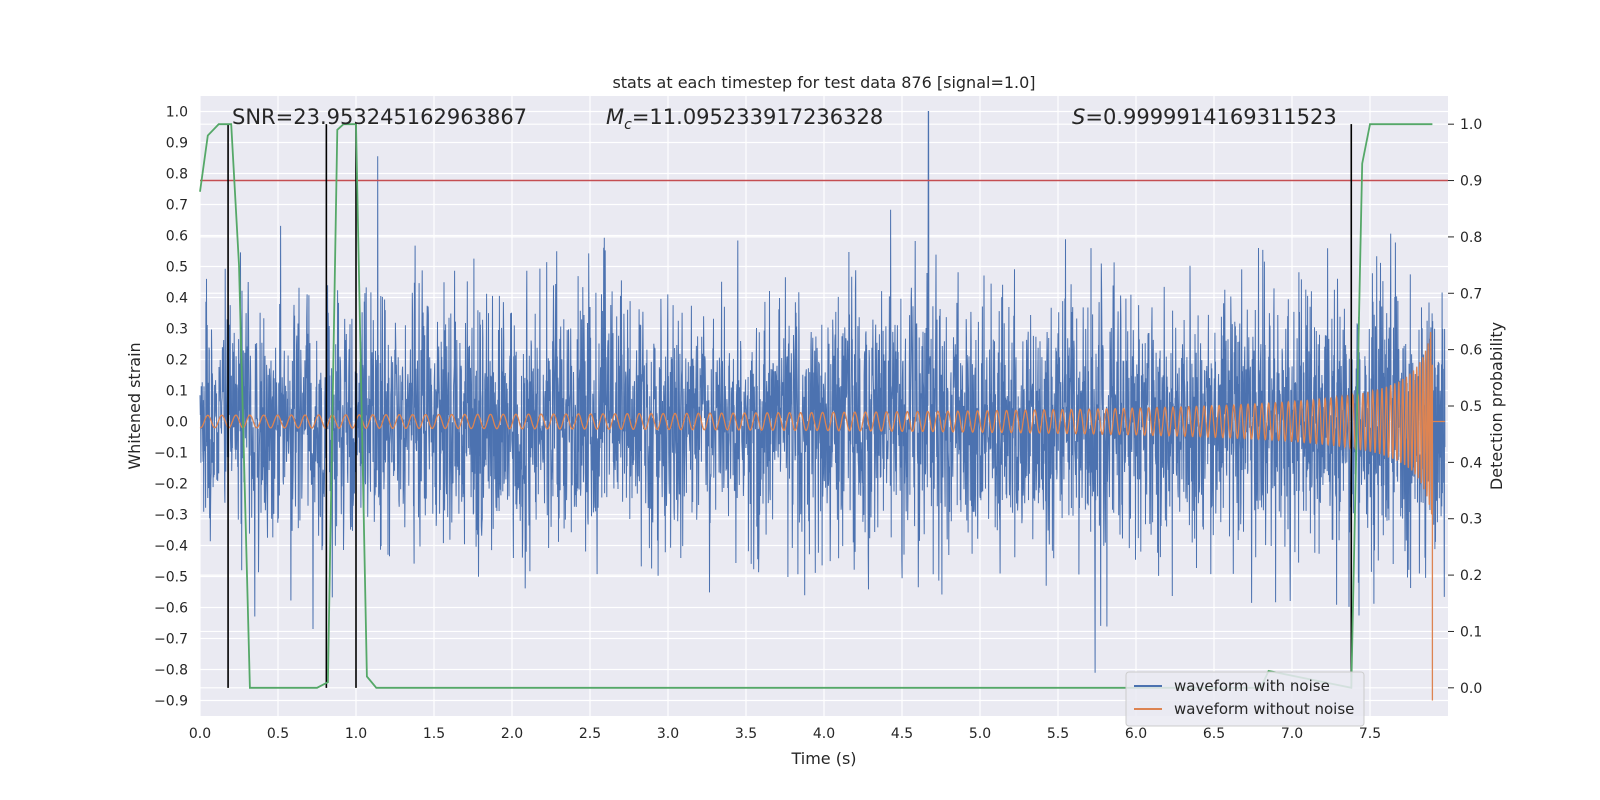 The width and height of the screenshot is (1600, 800). Describe the element at coordinates (1471, 182) in the screenshot. I see `y-right-tick-label: 0.9` at that location.